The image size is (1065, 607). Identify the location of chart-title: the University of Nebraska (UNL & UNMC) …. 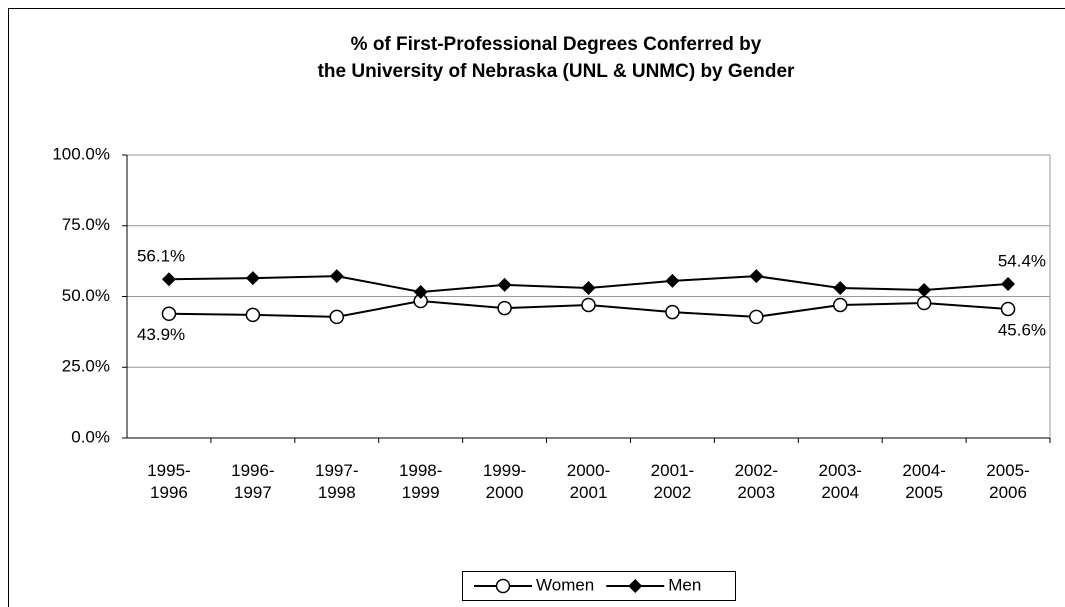
(556, 71).